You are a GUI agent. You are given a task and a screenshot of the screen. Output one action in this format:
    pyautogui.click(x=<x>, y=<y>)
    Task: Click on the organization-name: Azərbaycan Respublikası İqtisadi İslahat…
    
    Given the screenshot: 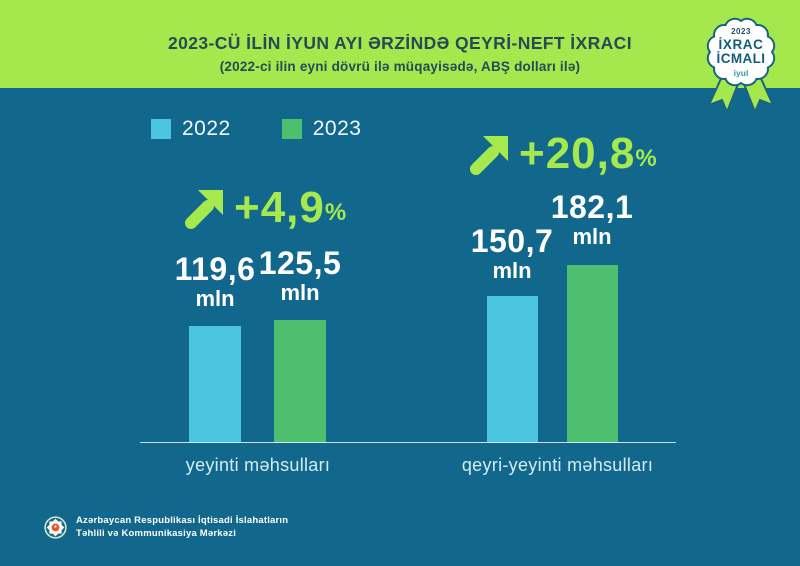 What is the action you would take?
    pyautogui.click(x=182, y=527)
    